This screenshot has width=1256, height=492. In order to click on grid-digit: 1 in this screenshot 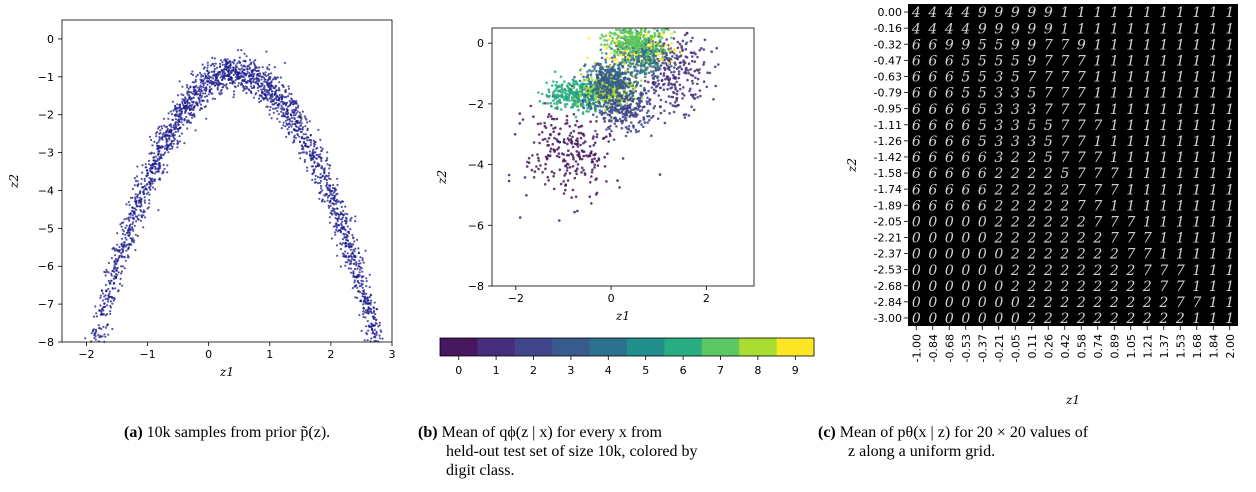, I will do `click(1097, 45)`.